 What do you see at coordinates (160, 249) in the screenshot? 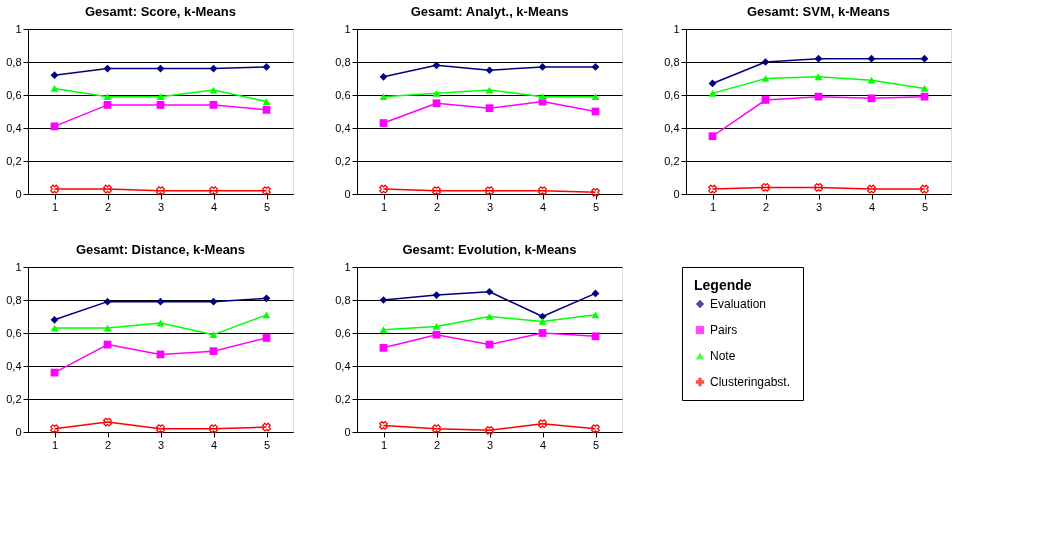
I see `chart-title: Gesamt: Distance, k-Means` at bounding box center [160, 249].